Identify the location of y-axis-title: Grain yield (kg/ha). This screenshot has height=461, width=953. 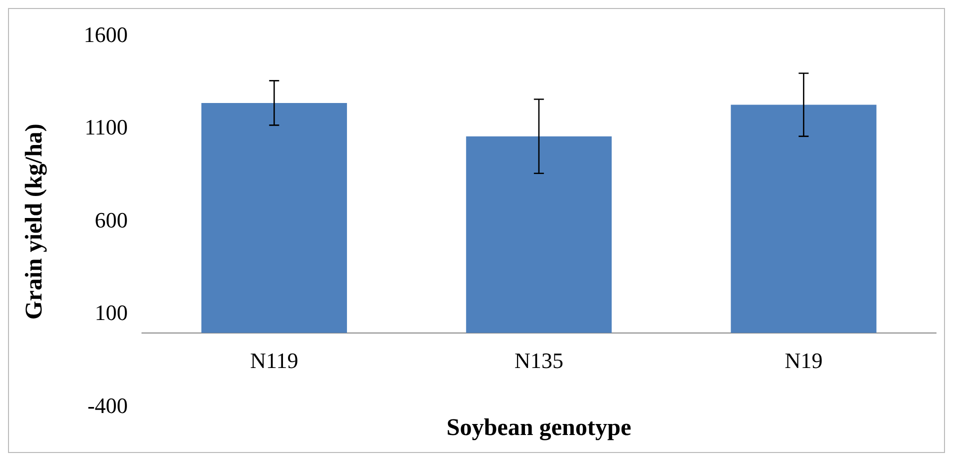
(35, 222).